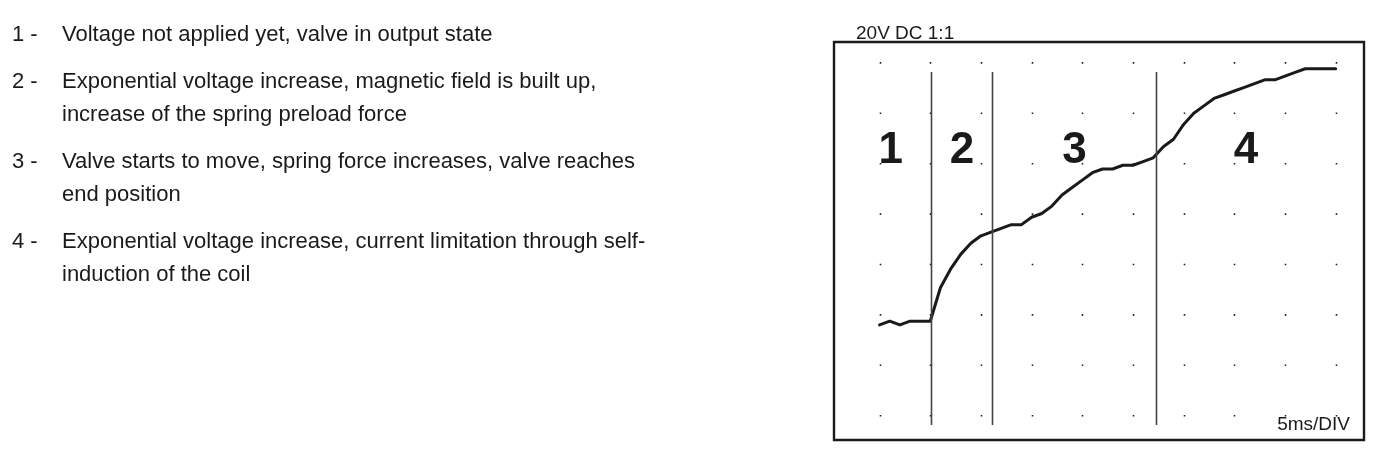 Image resolution: width=1376 pixels, height=450 pixels. What do you see at coordinates (962, 147) in the screenshot?
I see `annotation: 2` at bounding box center [962, 147].